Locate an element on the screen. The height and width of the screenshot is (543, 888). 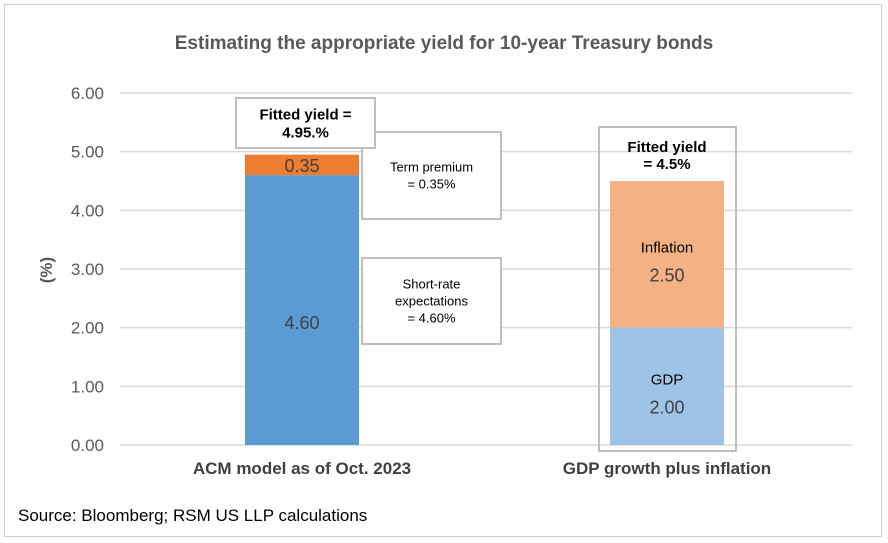
acm-fitted-yield-annotation-box is located at coordinates (305, 123).